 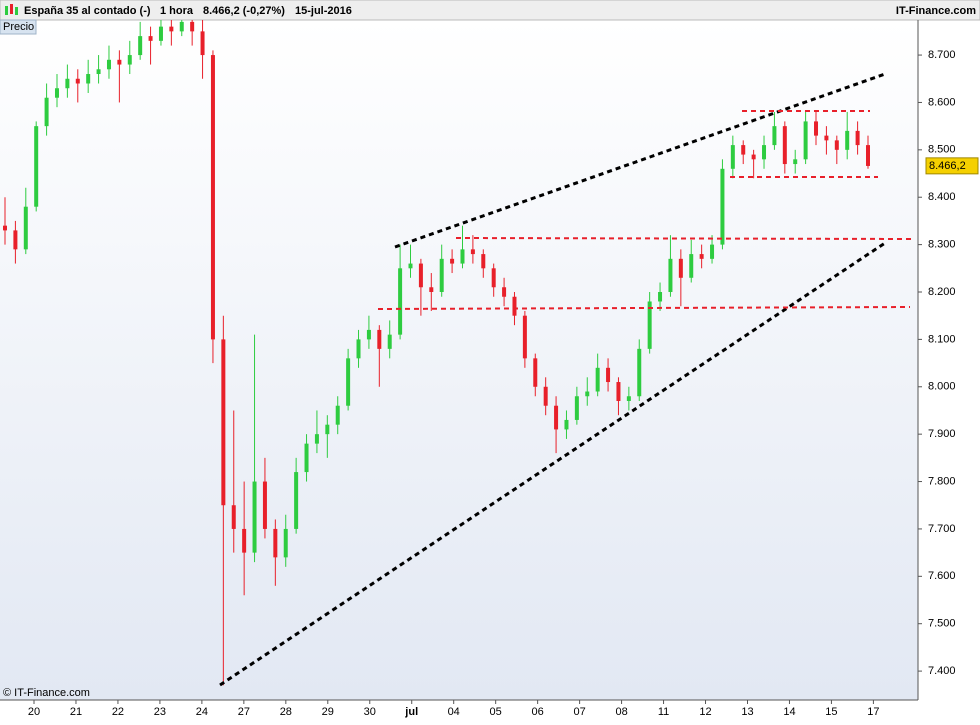 I want to click on last-price-box, so click(x=952, y=166).